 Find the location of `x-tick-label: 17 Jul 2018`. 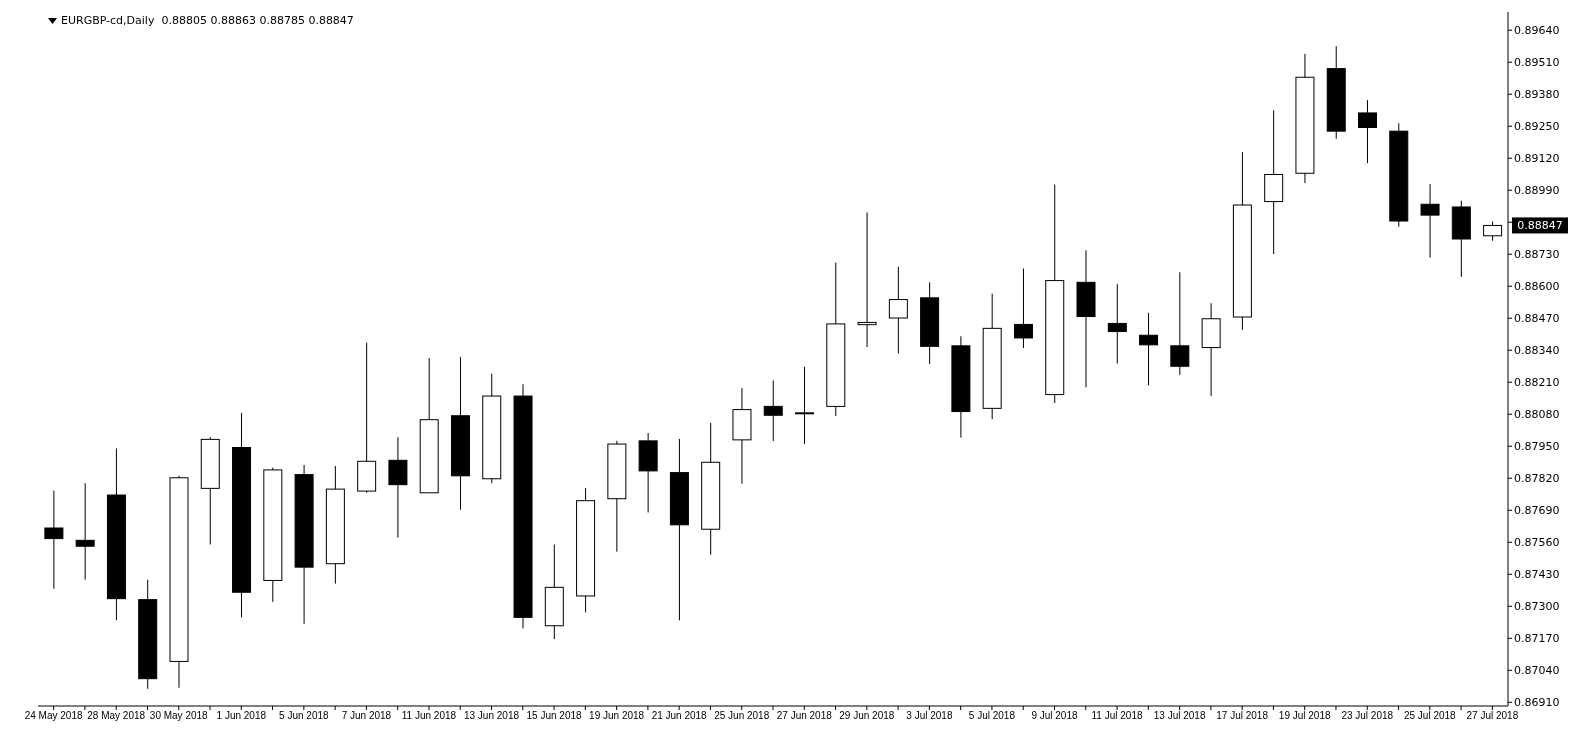

x-tick-label: 17 Jul 2018 is located at coordinates (1242, 716).